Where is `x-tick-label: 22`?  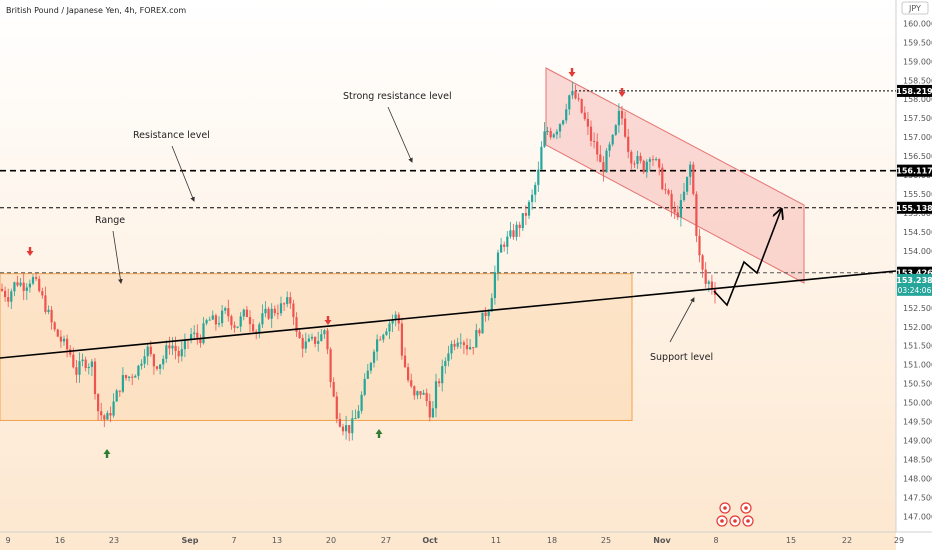 x-tick-label: 22 is located at coordinates (847, 540).